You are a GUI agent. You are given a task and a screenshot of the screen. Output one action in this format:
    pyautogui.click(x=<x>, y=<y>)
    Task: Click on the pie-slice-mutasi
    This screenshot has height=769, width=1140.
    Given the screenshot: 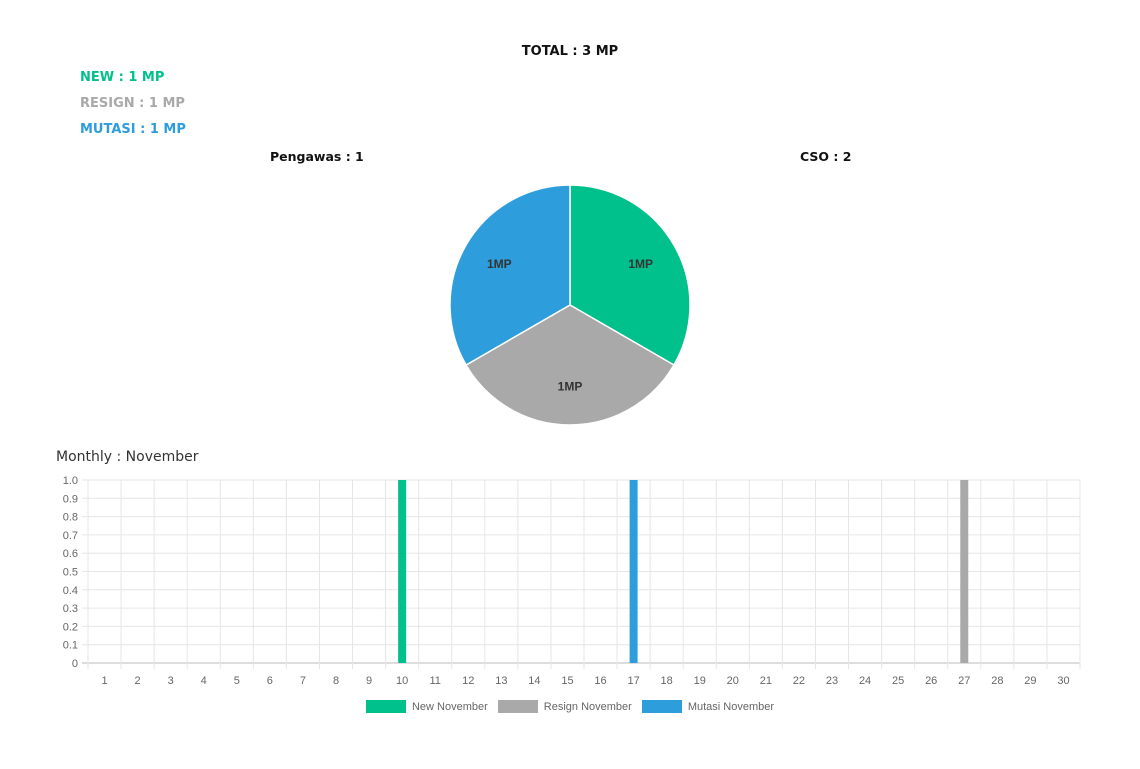 What is the action you would take?
    pyautogui.click(x=510, y=275)
    